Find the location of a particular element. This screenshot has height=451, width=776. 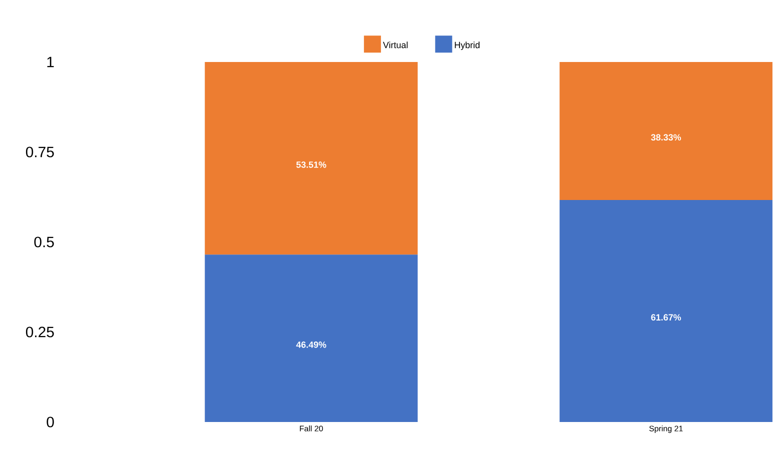

legend-label: Virtual is located at coordinates (395, 45).